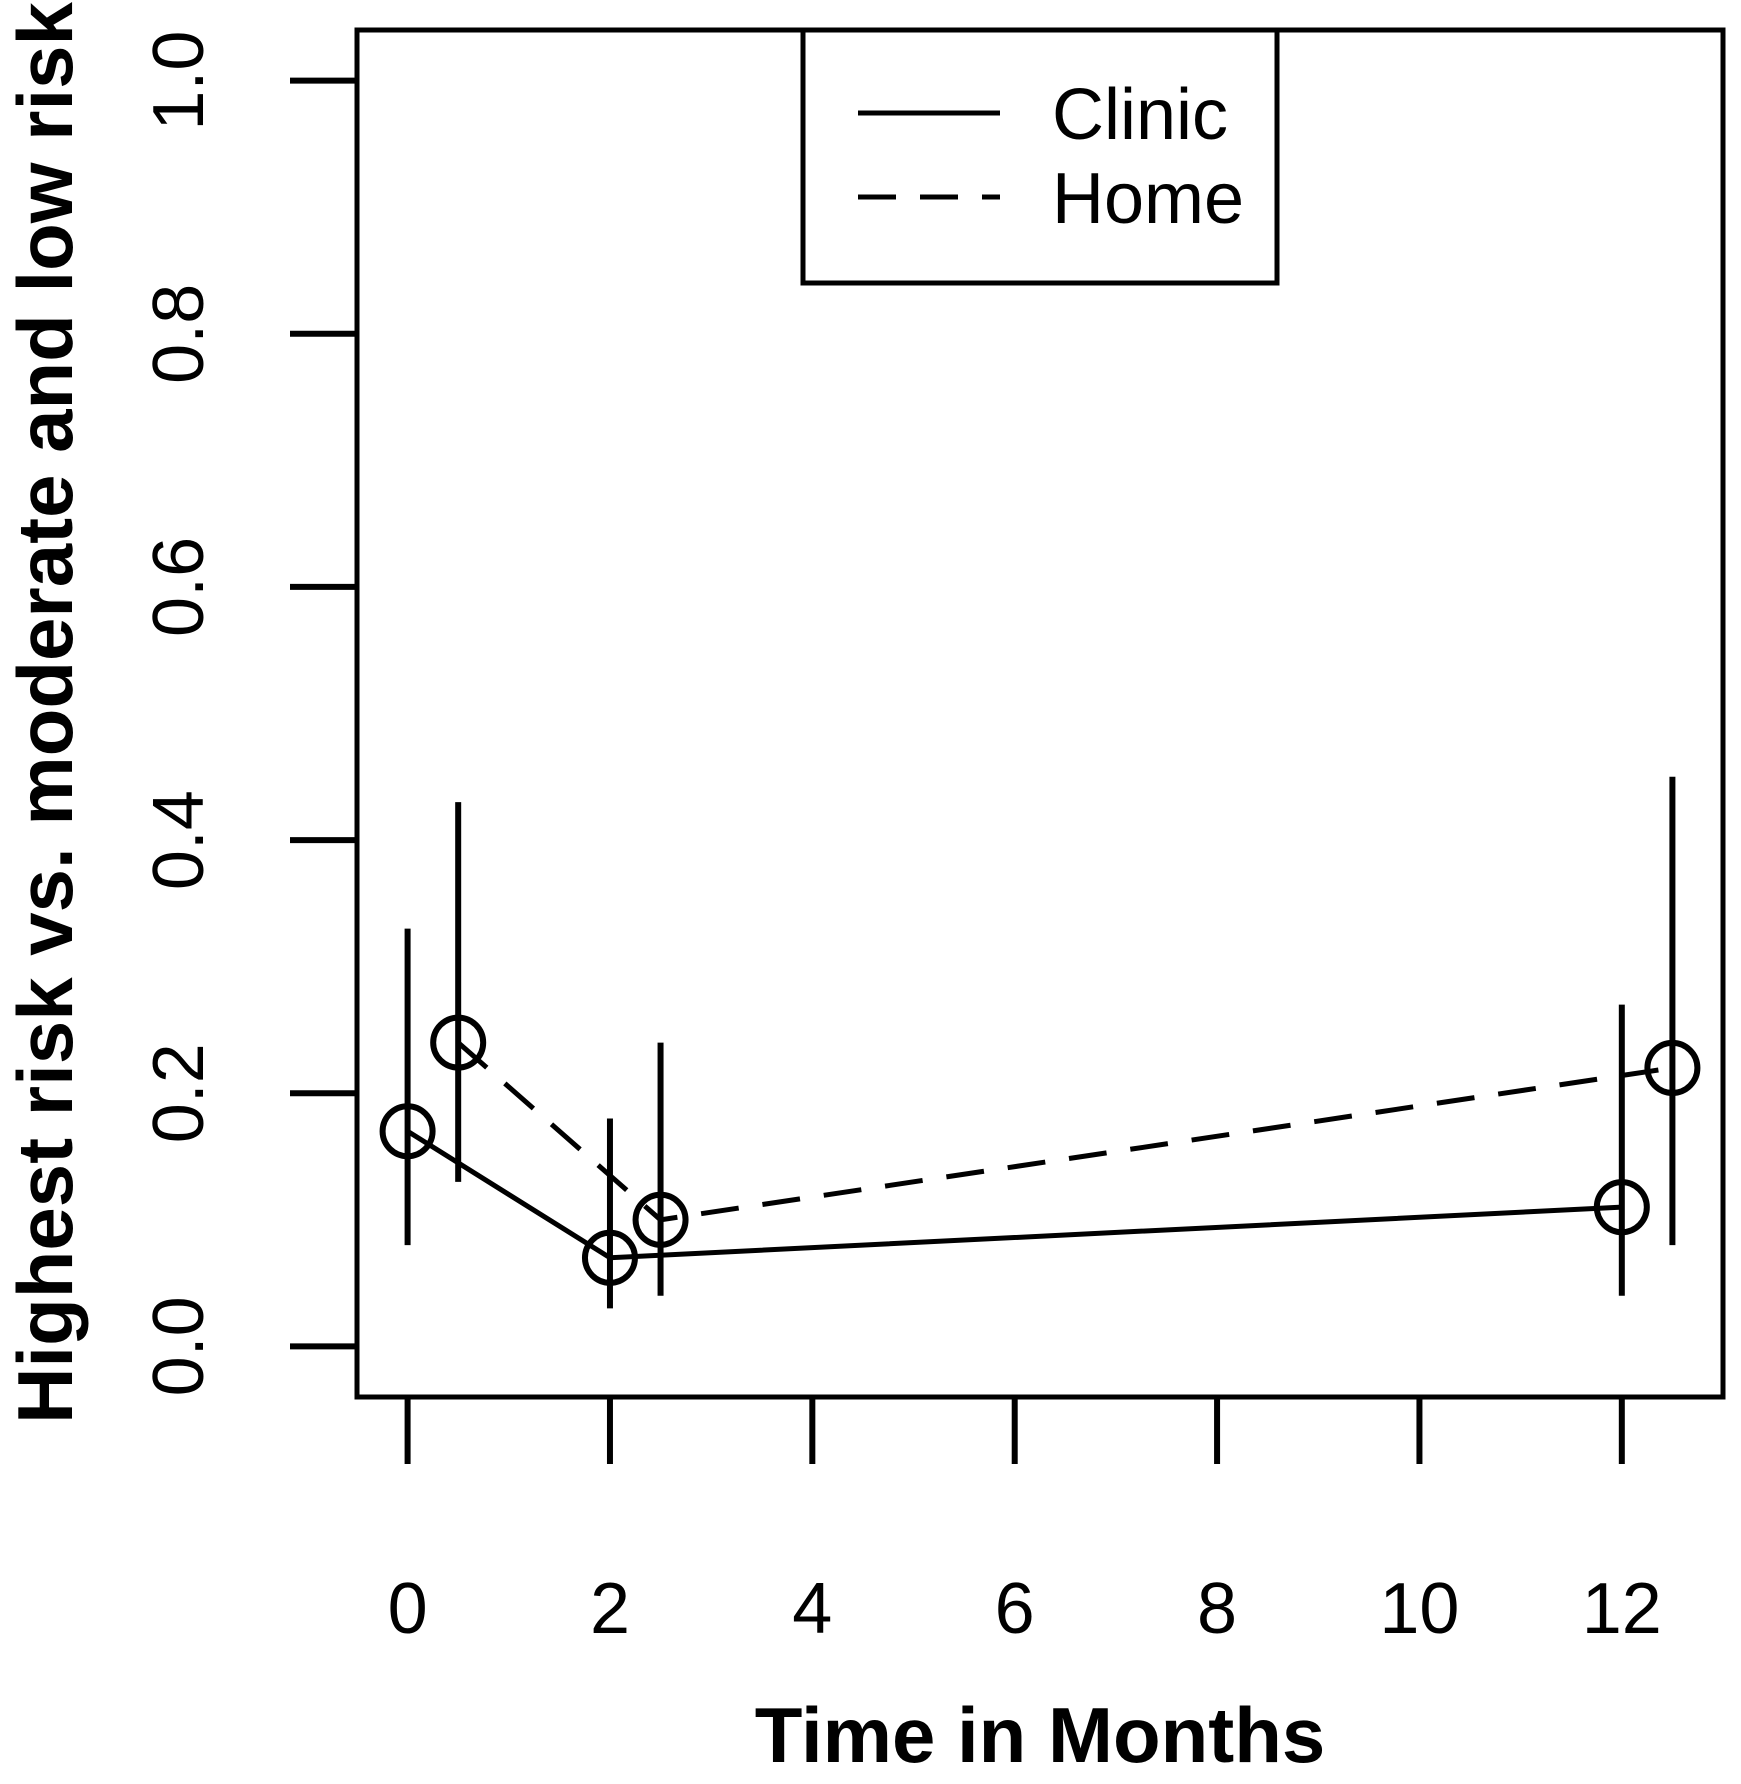  I want to click on y-axis-tick-label: 0.8, so click(179, 334).